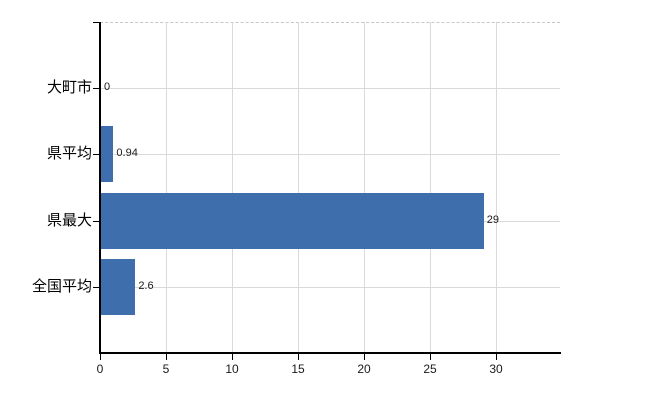  What do you see at coordinates (69, 220) in the screenshot?
I see `category-label: 県最大` at bounding box center [69, 220].